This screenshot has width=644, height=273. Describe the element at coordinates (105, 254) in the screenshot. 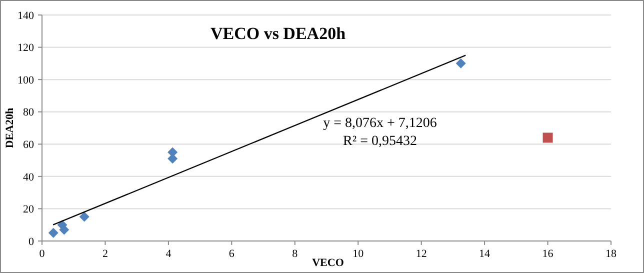

I see `x-tick-label: 2` at that location.